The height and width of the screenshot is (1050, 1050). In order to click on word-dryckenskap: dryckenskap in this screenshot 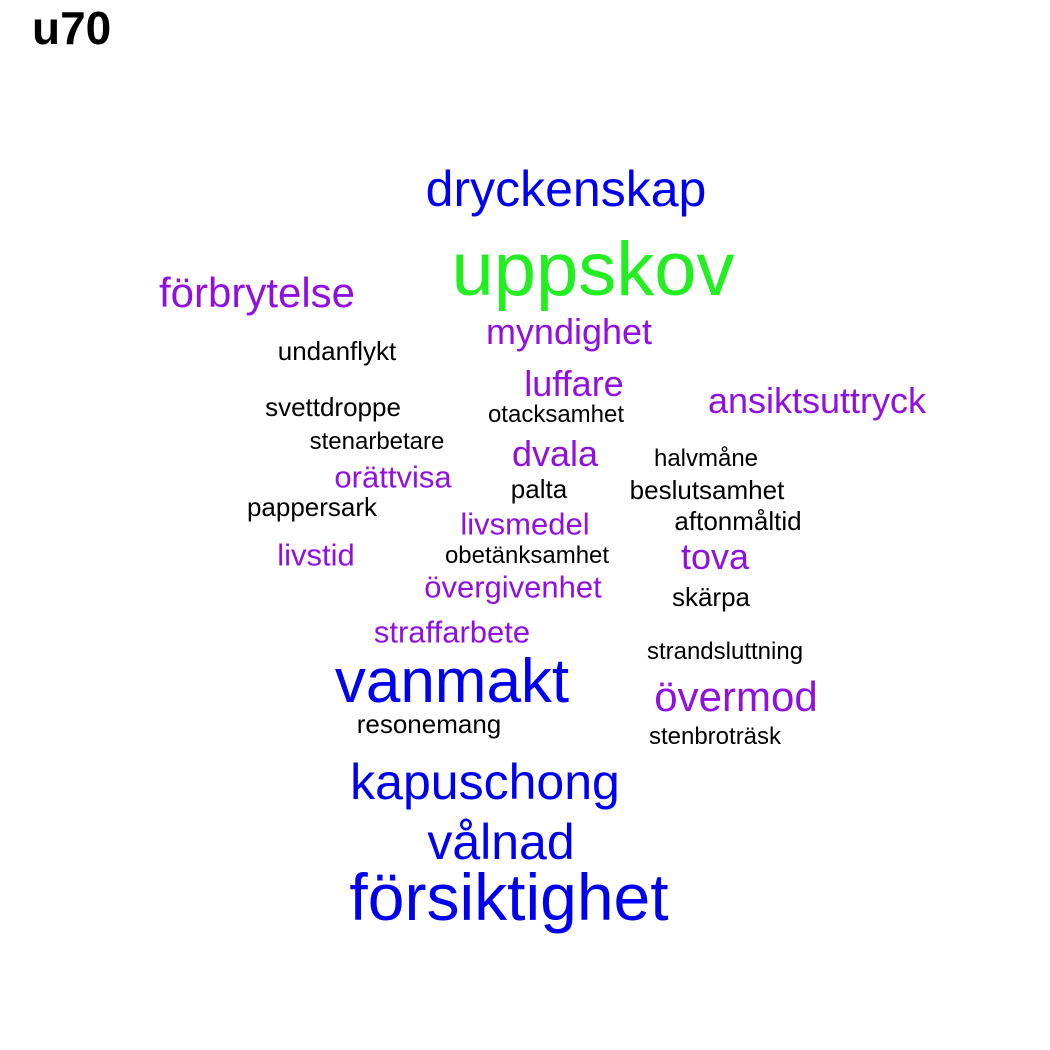, I will do `click(566, 189)`.